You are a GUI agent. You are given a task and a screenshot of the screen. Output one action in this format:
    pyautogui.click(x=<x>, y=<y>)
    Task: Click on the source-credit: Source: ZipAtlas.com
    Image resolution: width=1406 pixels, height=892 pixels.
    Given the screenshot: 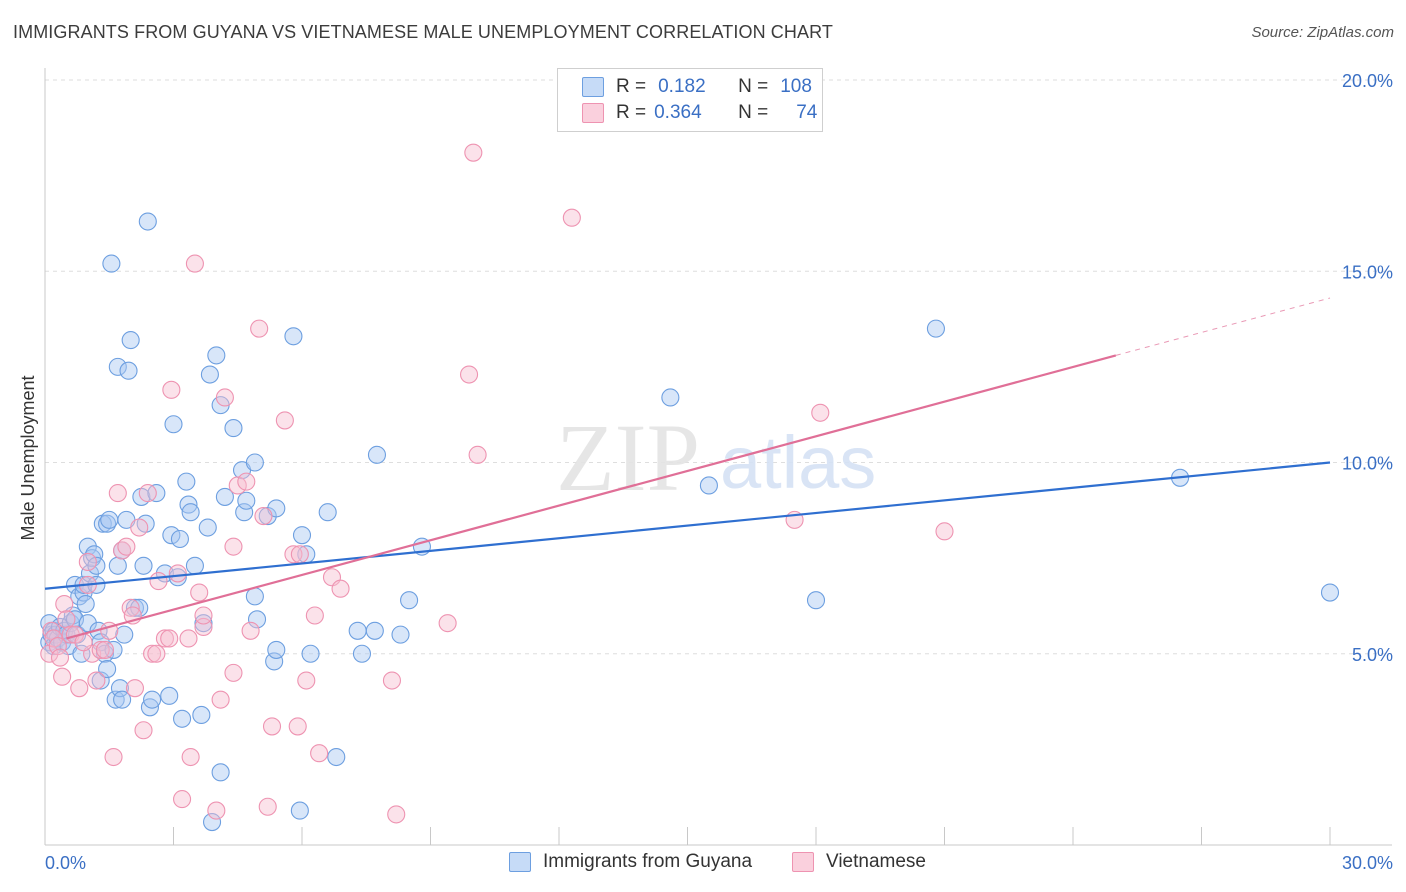 What is the action you would take?
    pyautogui.click(x=1322, y=32)
    